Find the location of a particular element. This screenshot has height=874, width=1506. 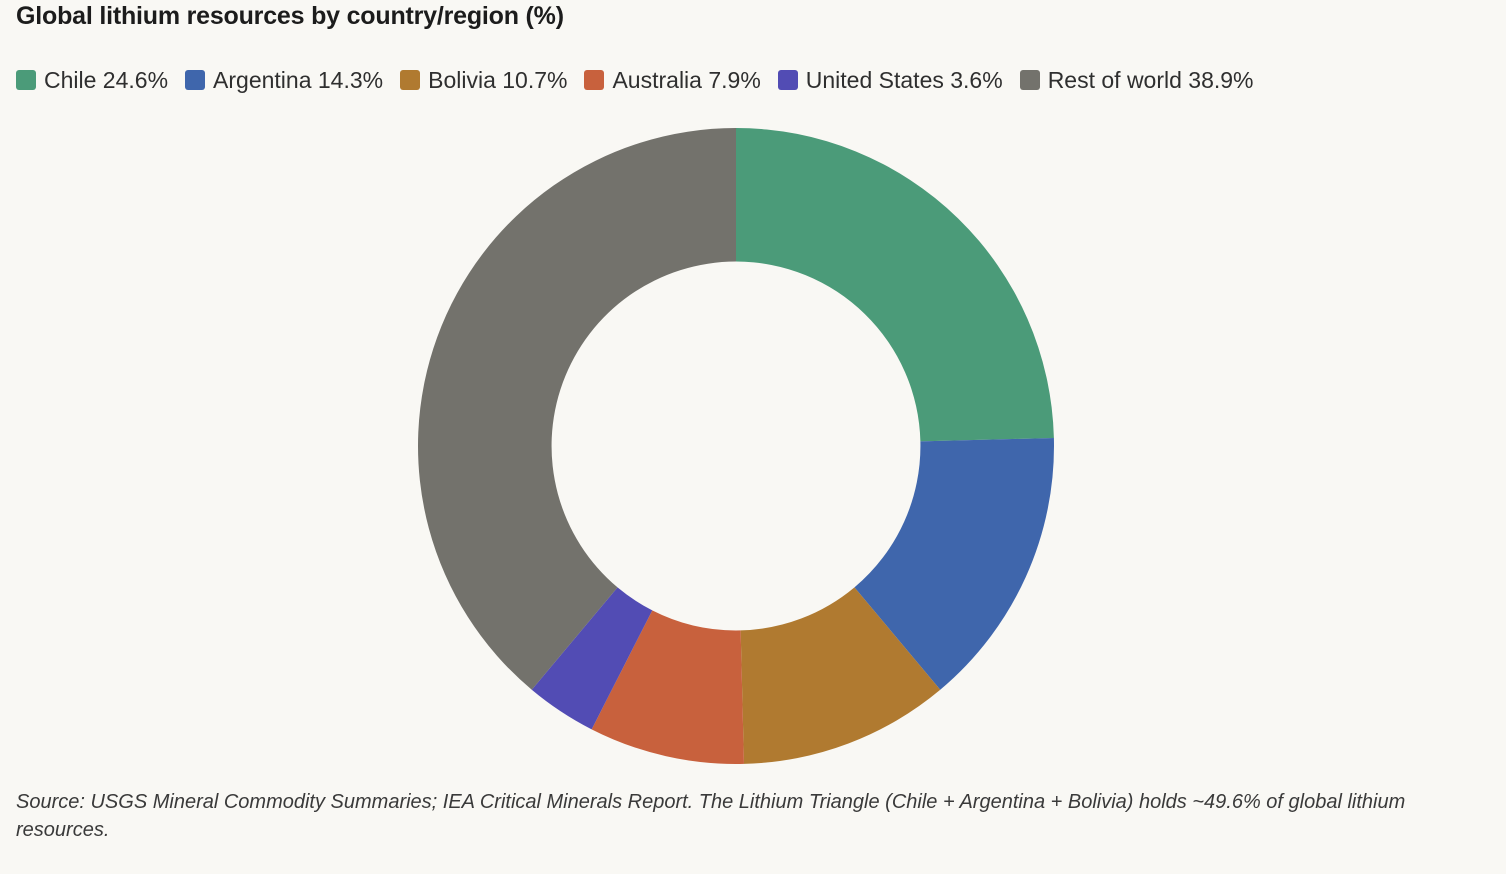

slice-chile is located at coordinates (895, 285).